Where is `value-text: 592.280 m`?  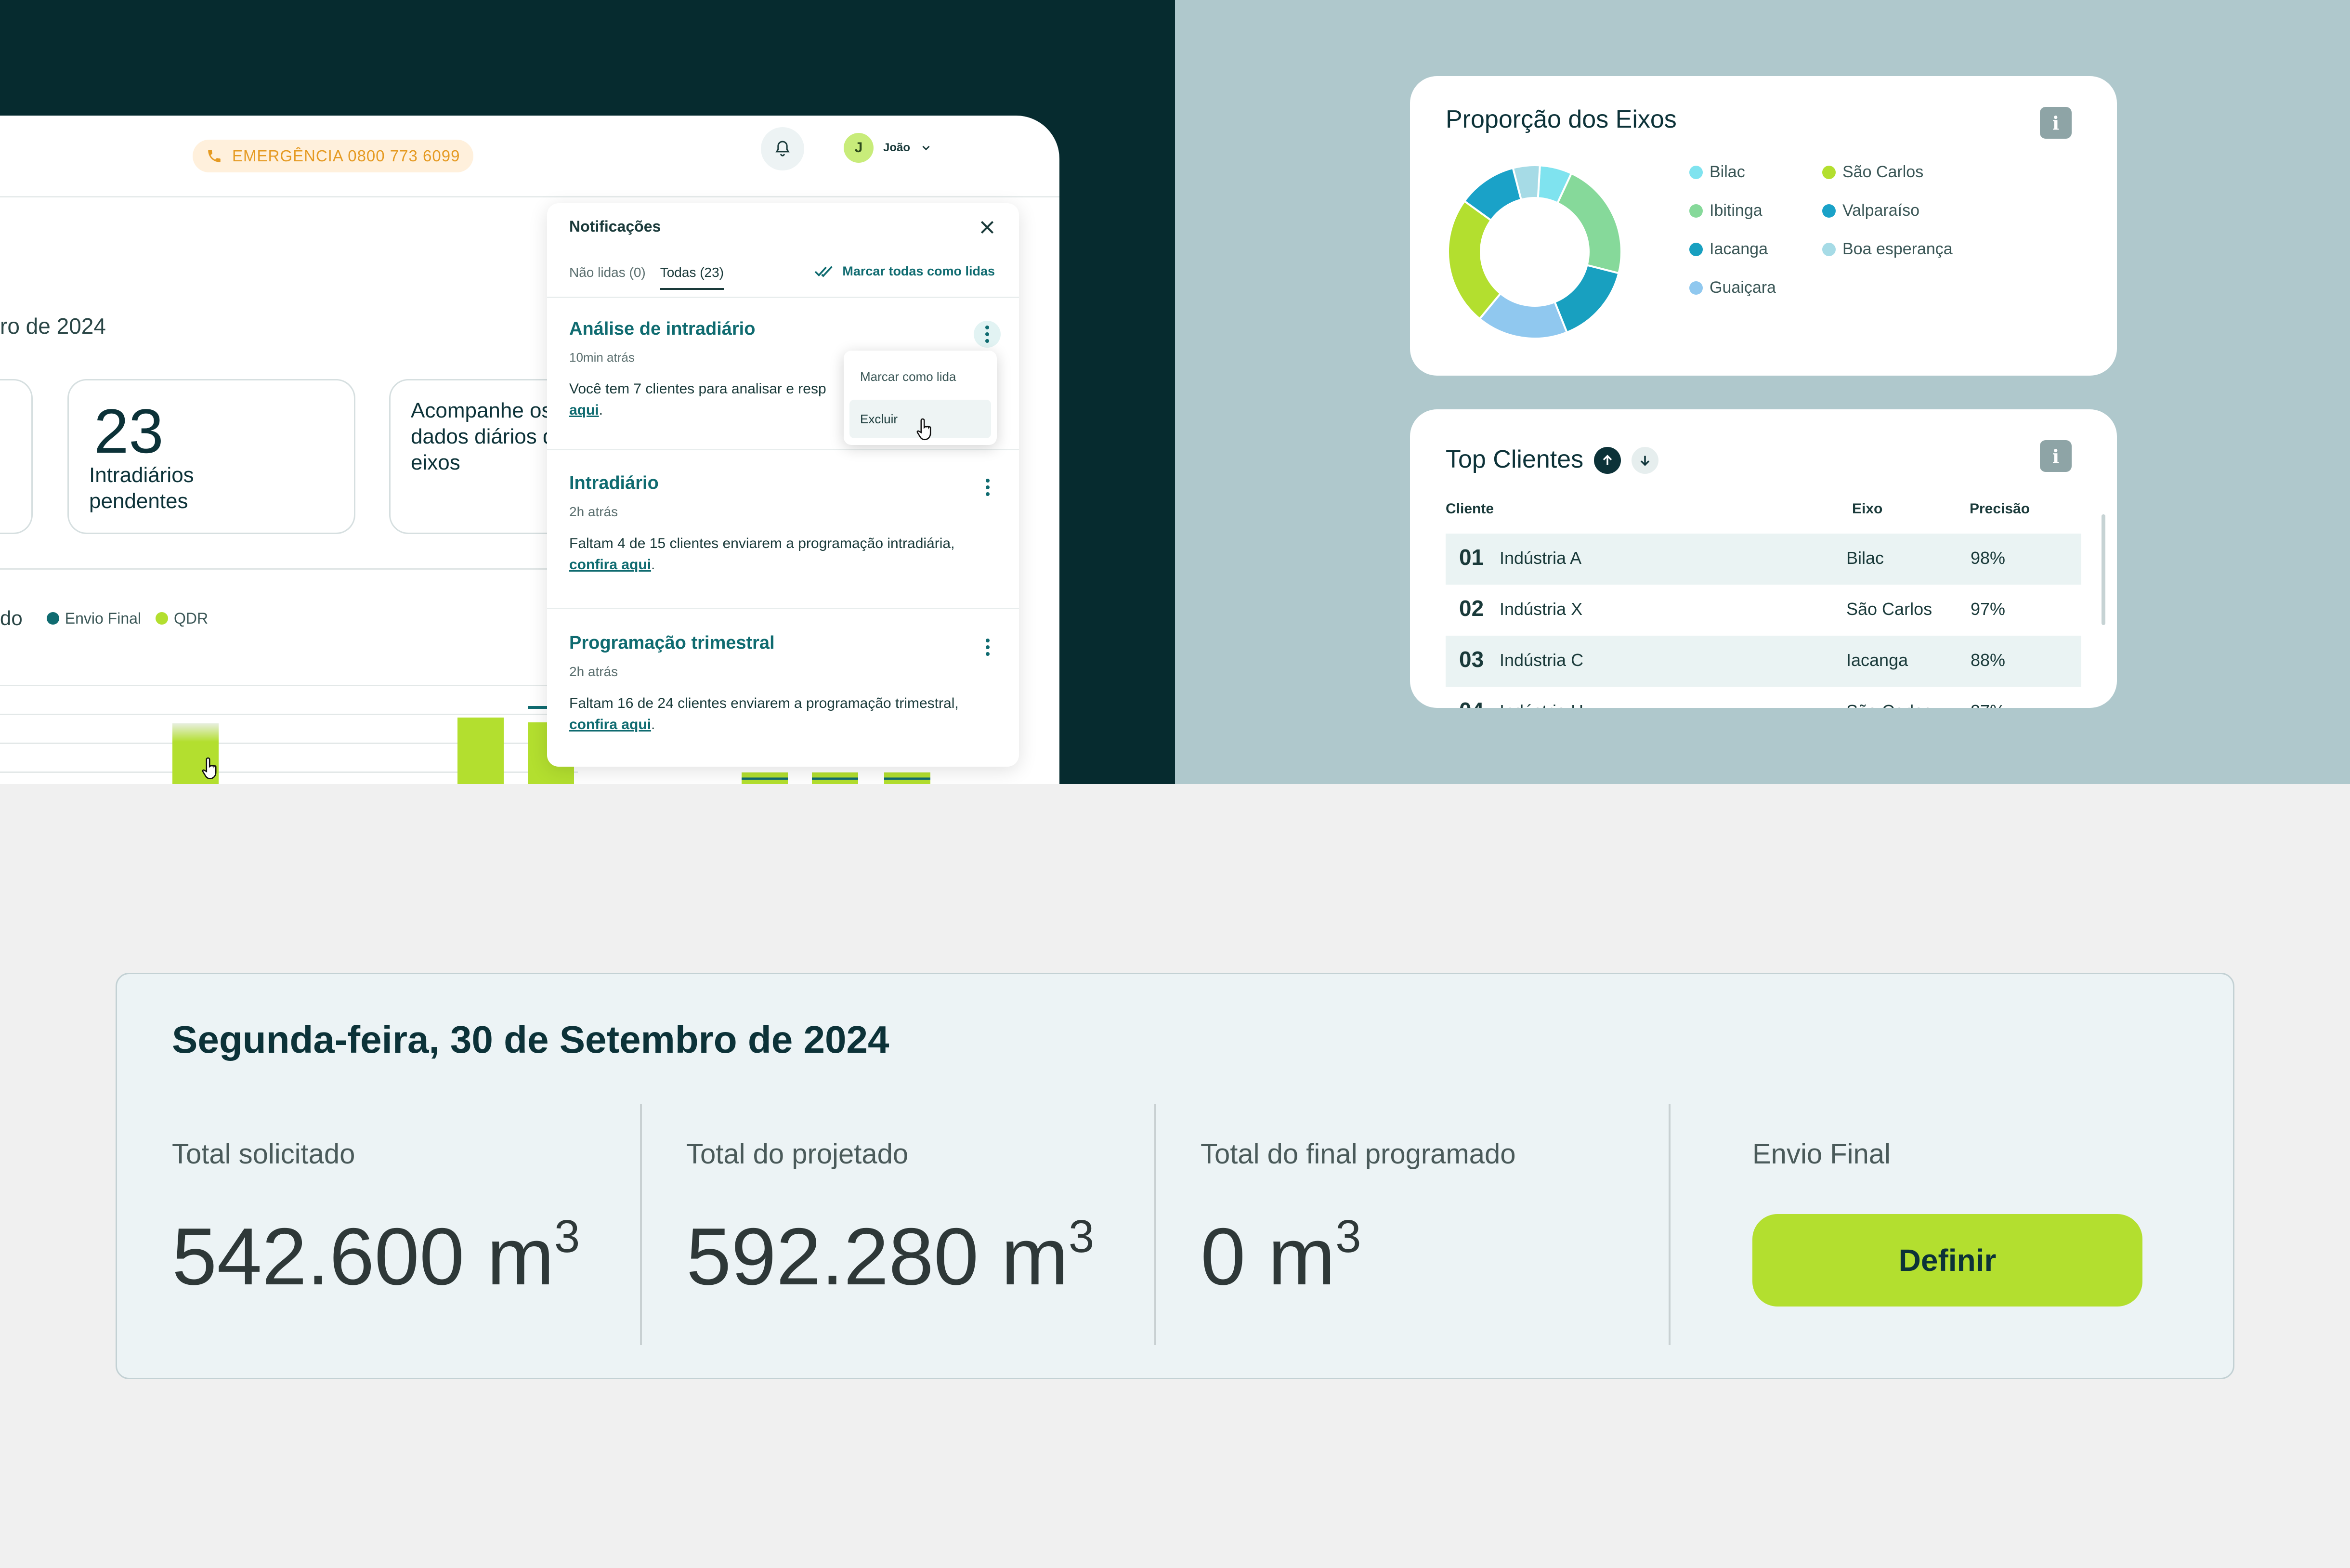 value-text: 592.280 m is located at coordinates (877, 1256).